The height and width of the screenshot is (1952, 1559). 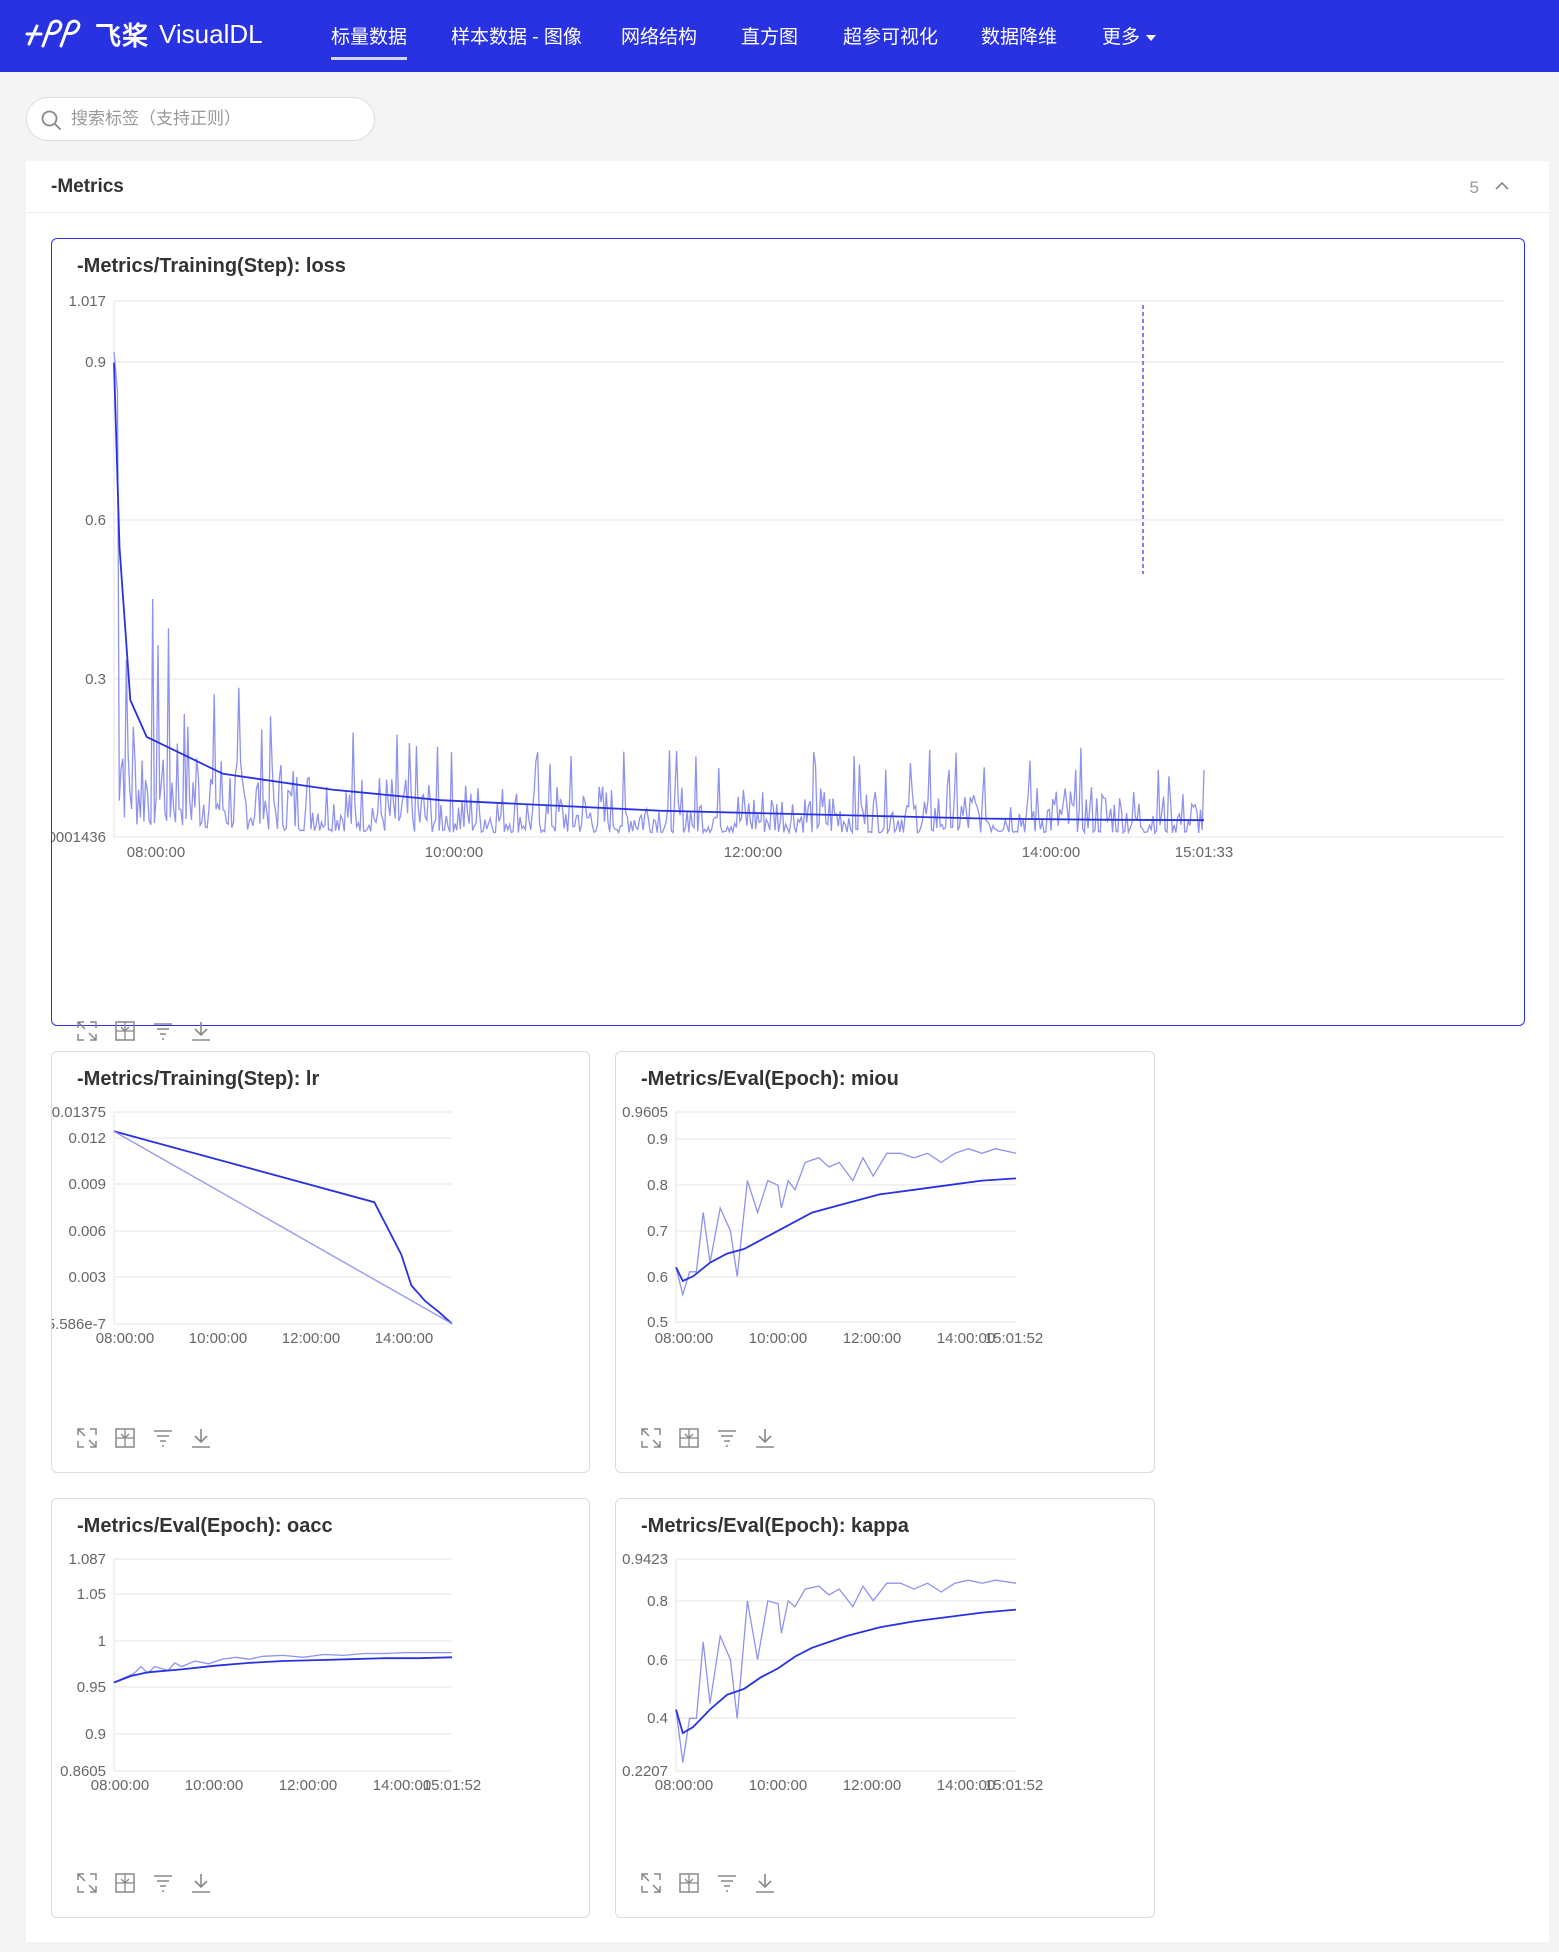 What do you see at coordinates (87, 1277) in the screenshot?
I see `y-tick-label: 0.003` at bounding box center [87, 1277].